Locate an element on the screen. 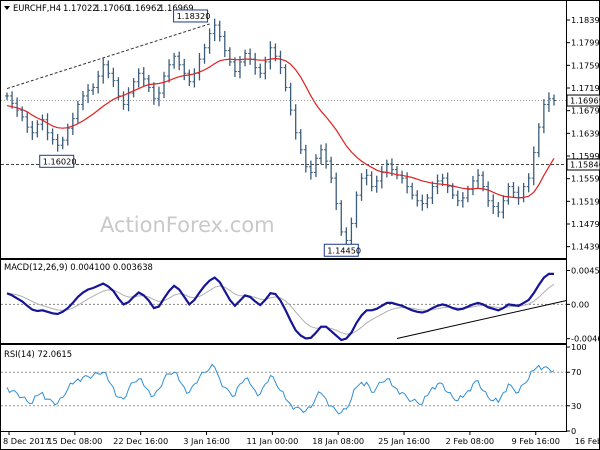  time-tick-label: 15 Dec 08:00 is located at coordinates (74, 441).